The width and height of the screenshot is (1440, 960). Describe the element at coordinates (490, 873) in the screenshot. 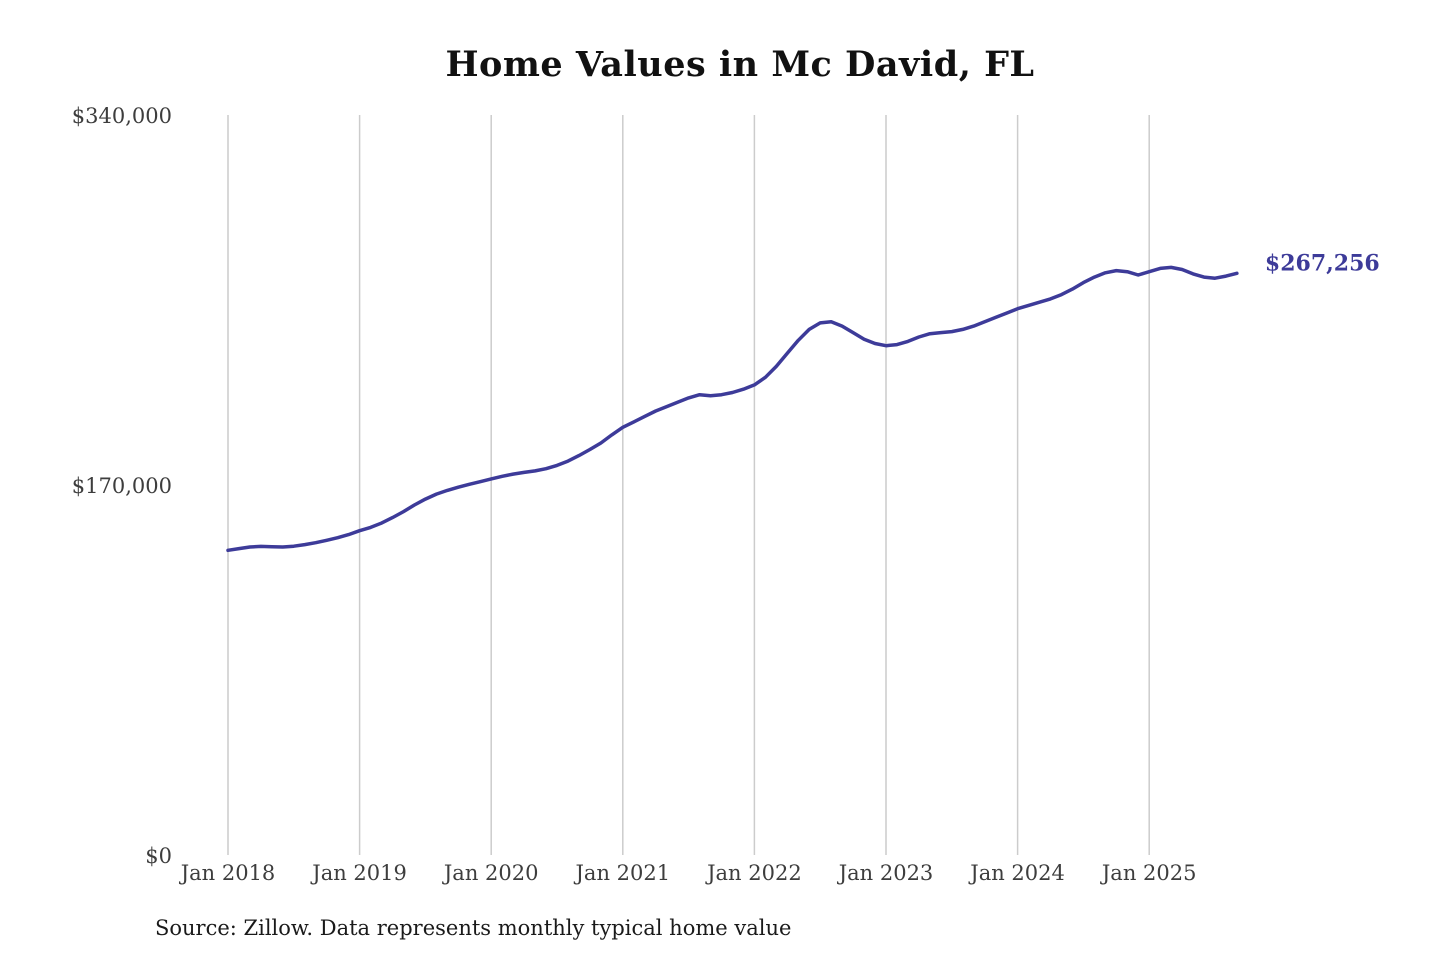

I see `x-tick-label: Jan 2020` at that location.